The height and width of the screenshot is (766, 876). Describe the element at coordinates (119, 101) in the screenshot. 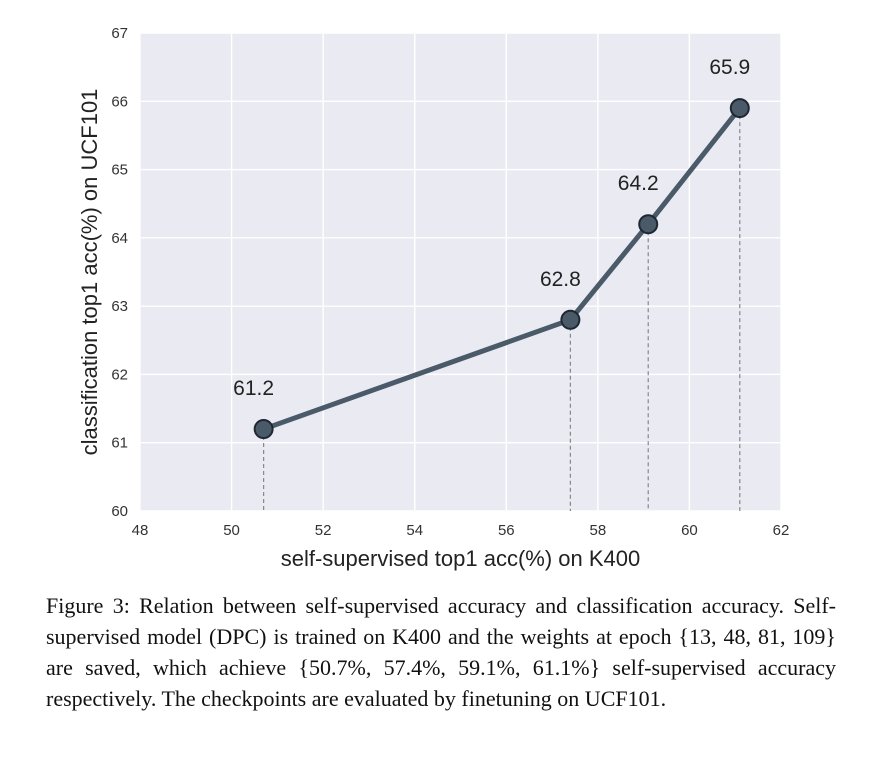

I see `y-tick-label: 66` at that location.